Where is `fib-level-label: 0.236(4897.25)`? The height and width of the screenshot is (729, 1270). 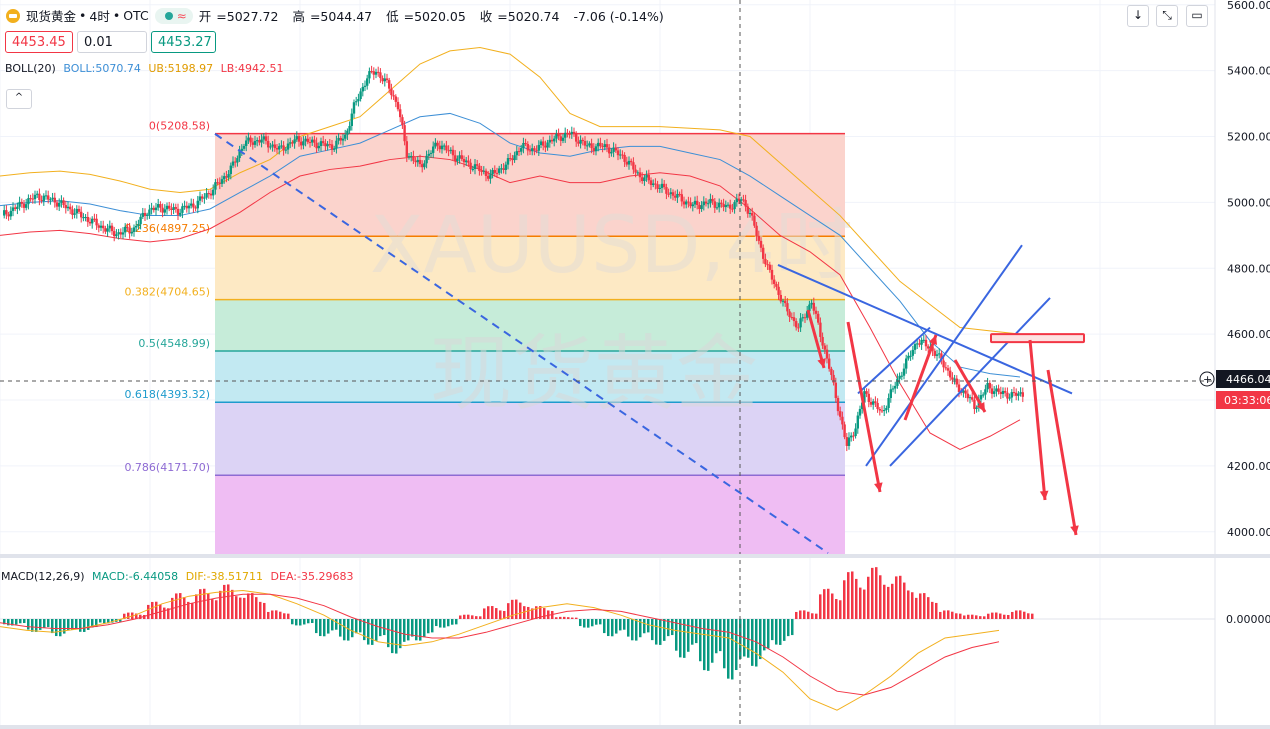
fib-level-label: 0.236(4897.25) is located at coordinates (167, 228).